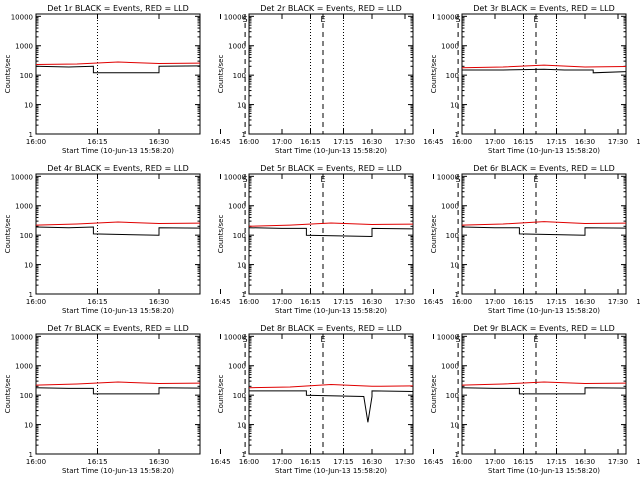  I want to click on panel-title: Det 1r BLACK = Events, RED = LLD, so click(118, 8).